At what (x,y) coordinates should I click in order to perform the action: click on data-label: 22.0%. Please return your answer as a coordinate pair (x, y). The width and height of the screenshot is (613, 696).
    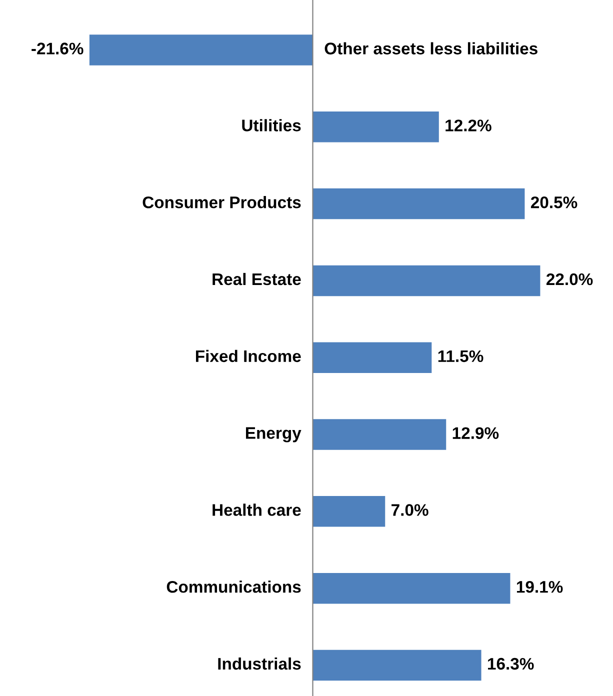
    Looking at the image, I should click on (569, 279).